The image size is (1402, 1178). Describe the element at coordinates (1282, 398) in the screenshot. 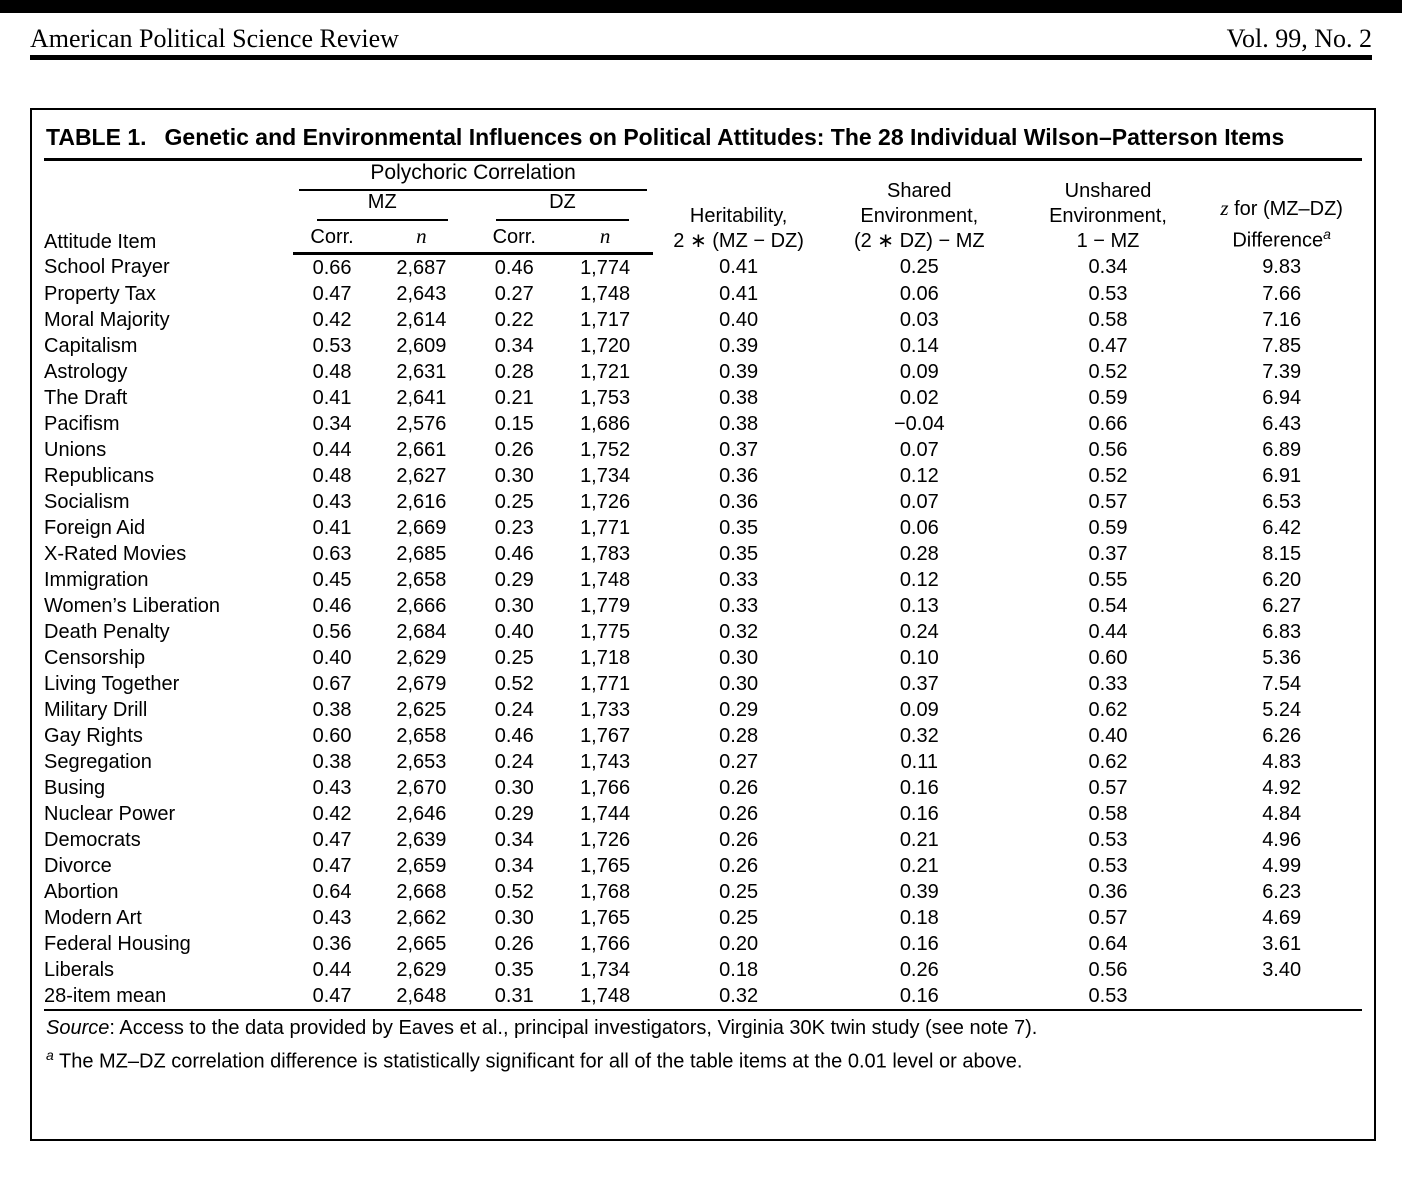

I see `cell-z-diff: 6.94` at that location.